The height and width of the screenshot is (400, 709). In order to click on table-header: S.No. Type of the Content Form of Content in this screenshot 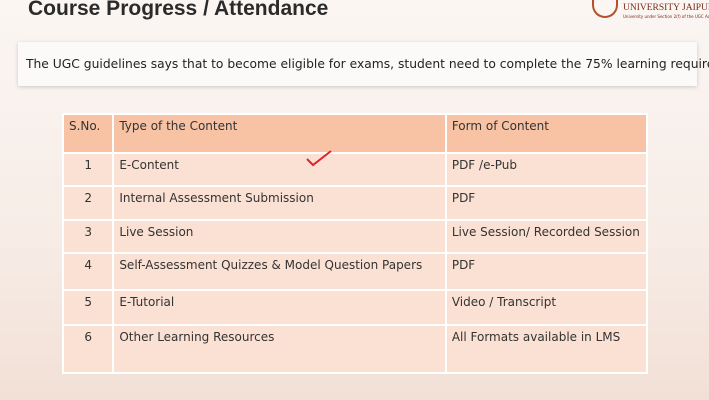, I will do `click(355, 133)`.